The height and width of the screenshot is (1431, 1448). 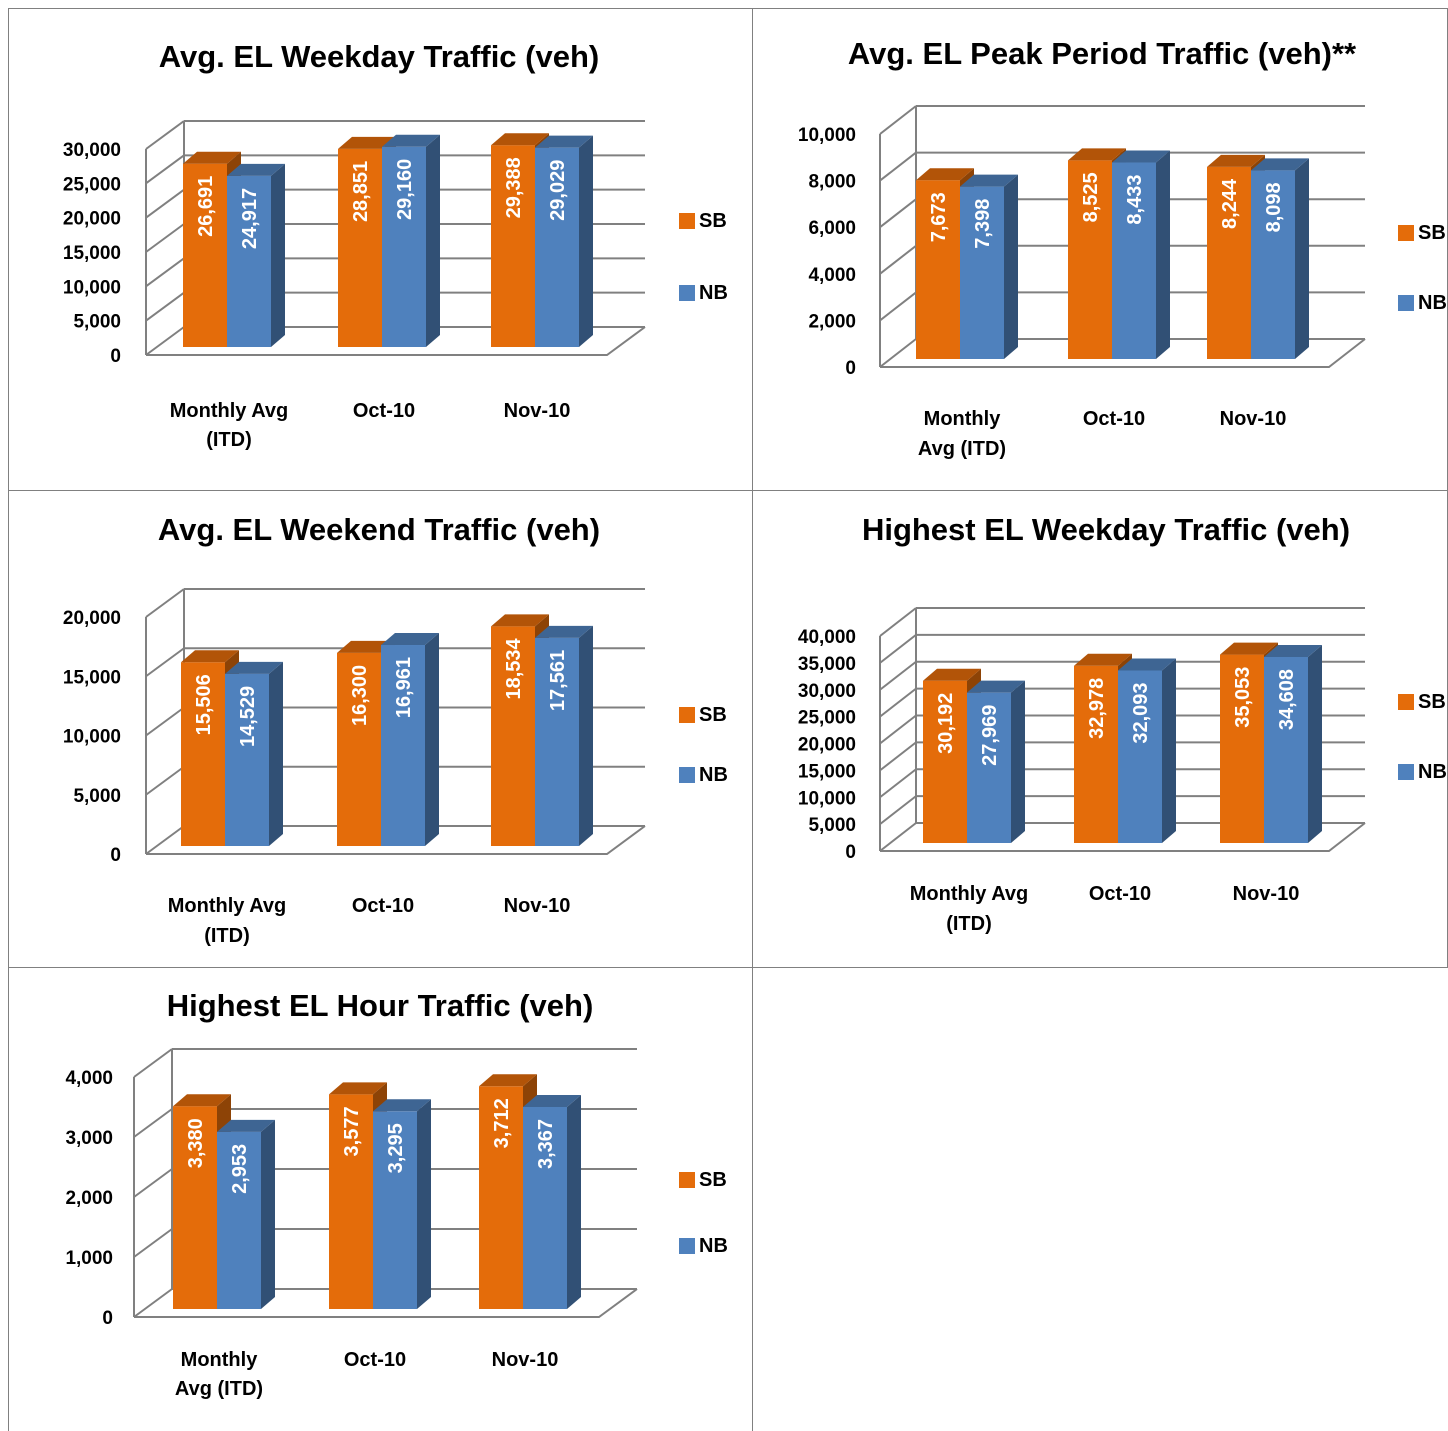 What do you see at coordinates (379, 56) in the screenshot?
I see `chart-title: Avg. EL Weekday Traffic (veh)` at bounding box center [379, 56].